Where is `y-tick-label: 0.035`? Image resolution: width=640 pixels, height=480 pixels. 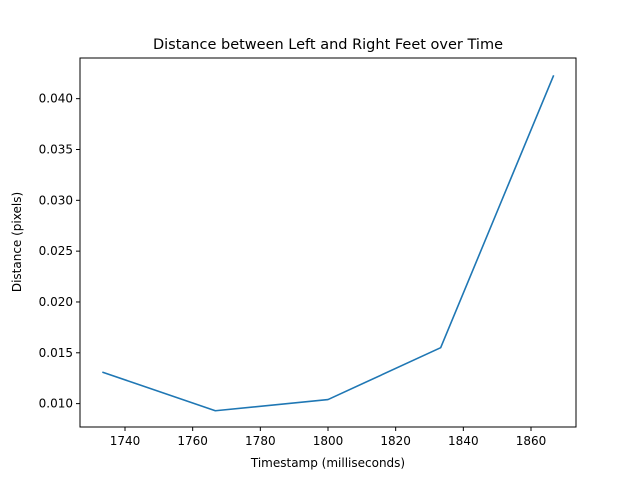
y-tick-label: 0.035 is located at coordinates (56, 149).